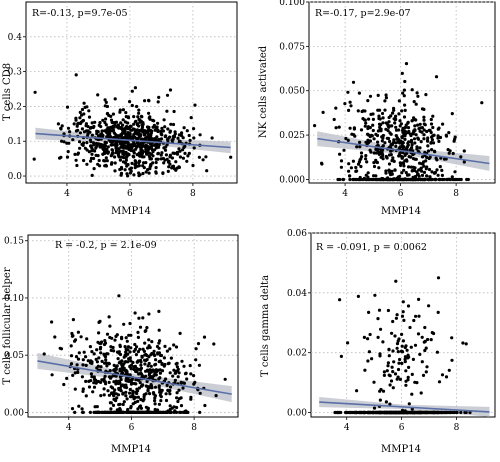 The image size is (500, 462). Describe the element at coordinates (371, 247) in the screenshot. I see `correlation-stat: R = -0.091, p = 0.0062` at that location.